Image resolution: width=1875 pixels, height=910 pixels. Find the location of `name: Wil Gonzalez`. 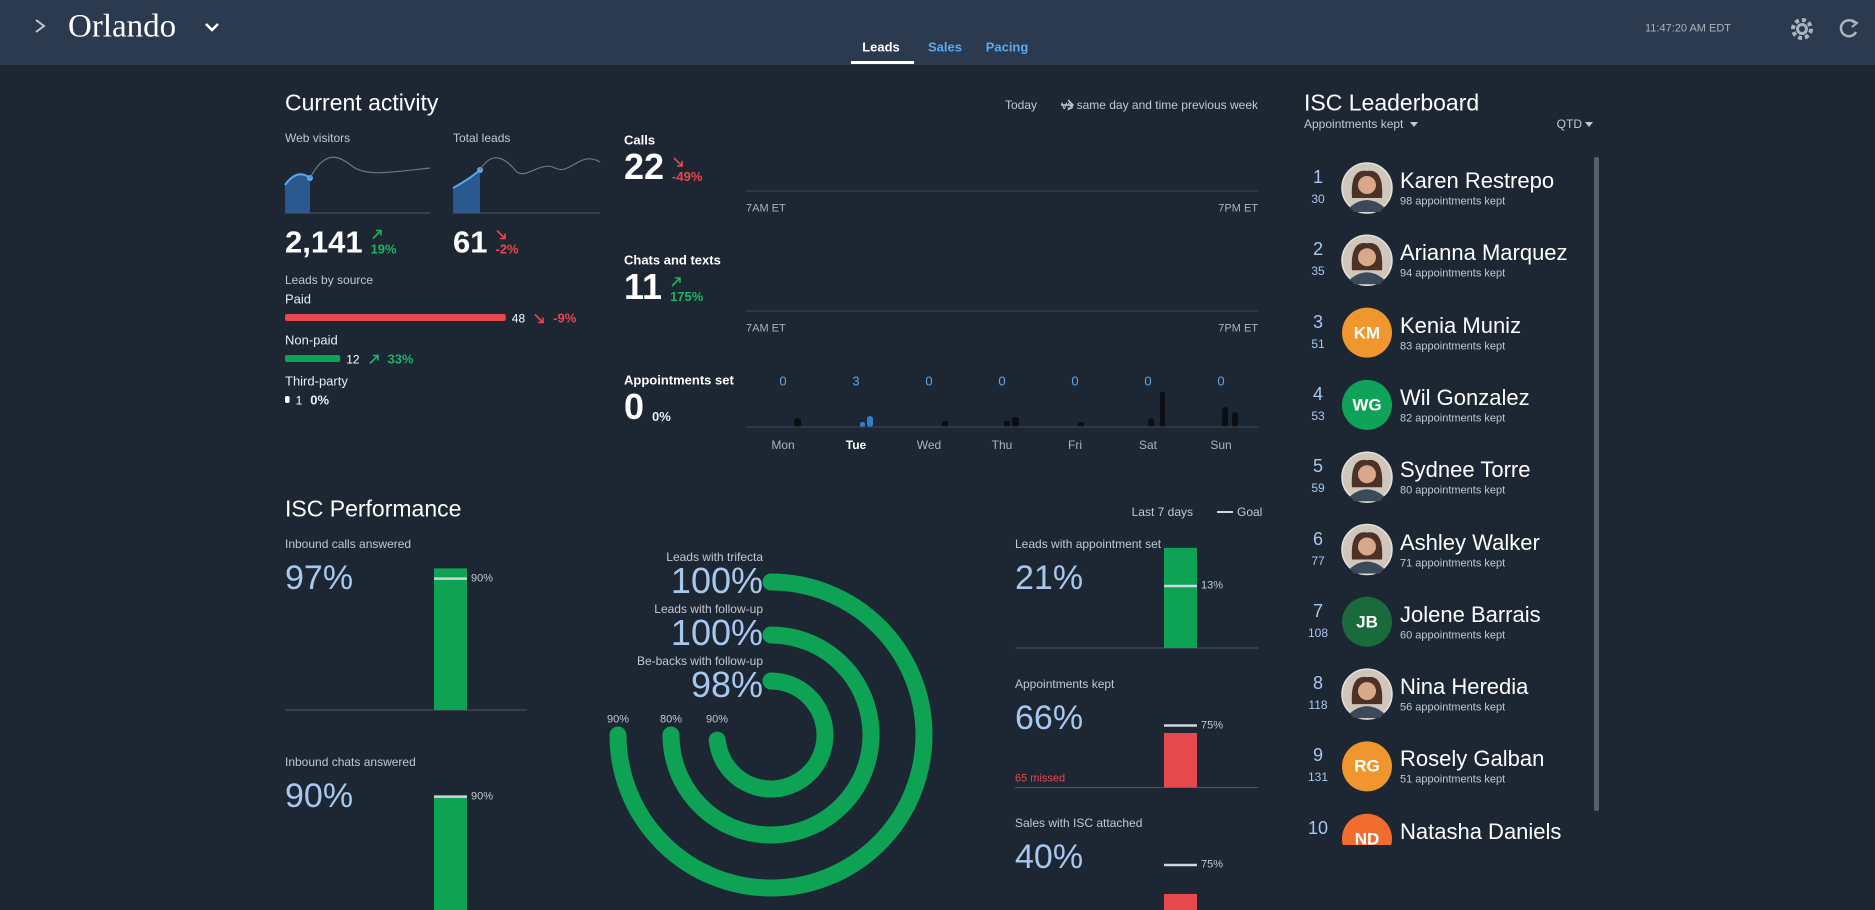

name: Wil Gonzalez is located at coordinates (1465, 397).